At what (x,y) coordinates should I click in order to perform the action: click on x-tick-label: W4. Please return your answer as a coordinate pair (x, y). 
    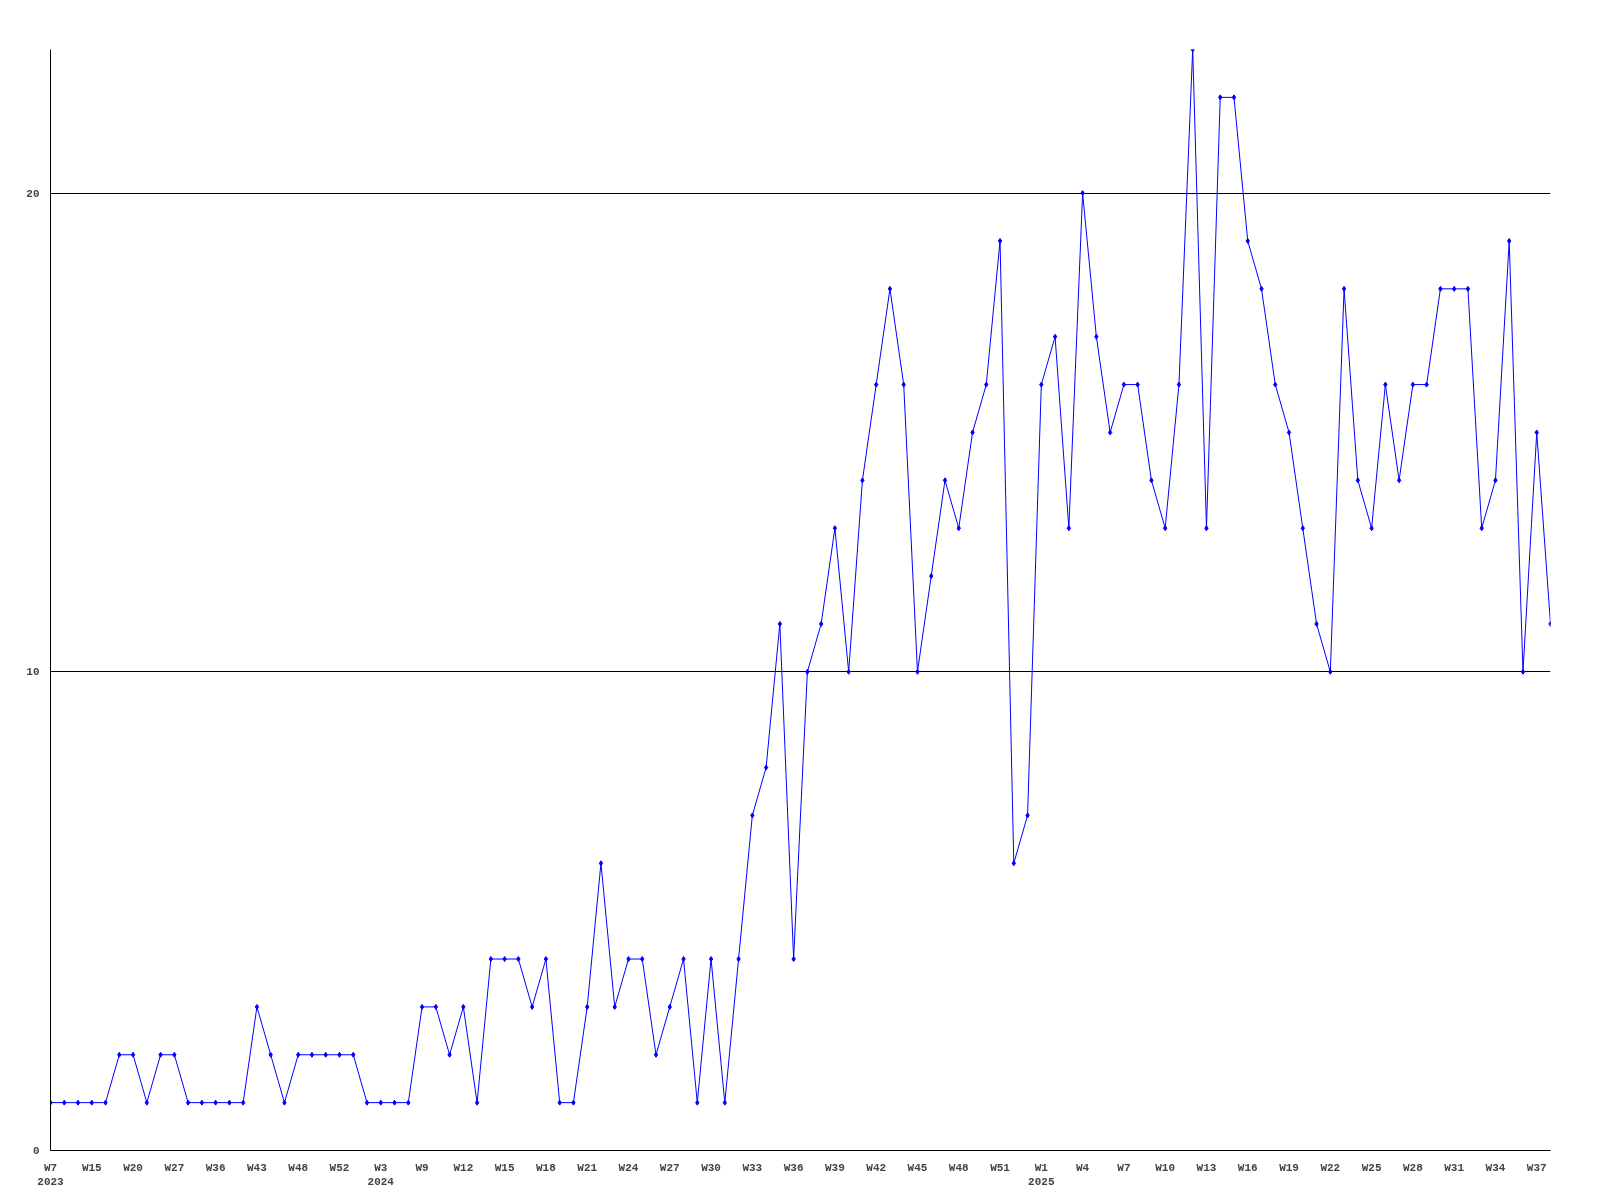
    Looking at the image, I should click on (1083, 1167).